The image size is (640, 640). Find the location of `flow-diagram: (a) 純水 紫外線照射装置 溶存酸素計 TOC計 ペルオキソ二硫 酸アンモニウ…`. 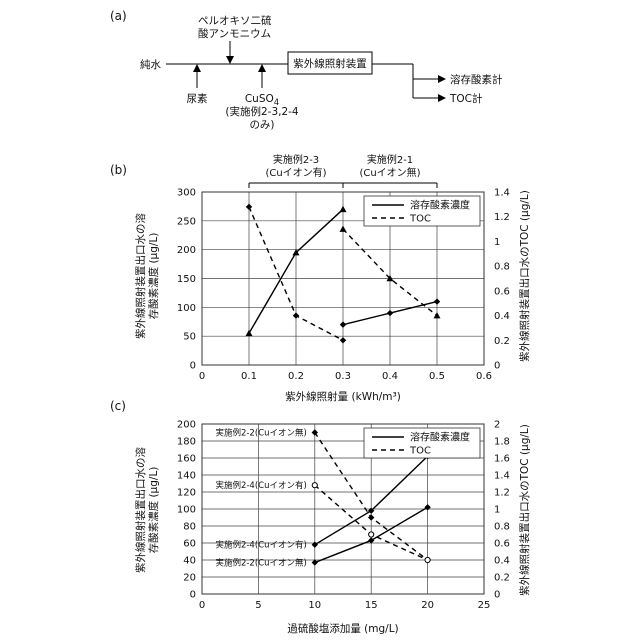

flow-diagram: (a) 純水 紫外線照射装置 溶存酸素計 TOC計 ペルオキソ二硫 酸アンモニウ… is located at coordinates (306, 70).